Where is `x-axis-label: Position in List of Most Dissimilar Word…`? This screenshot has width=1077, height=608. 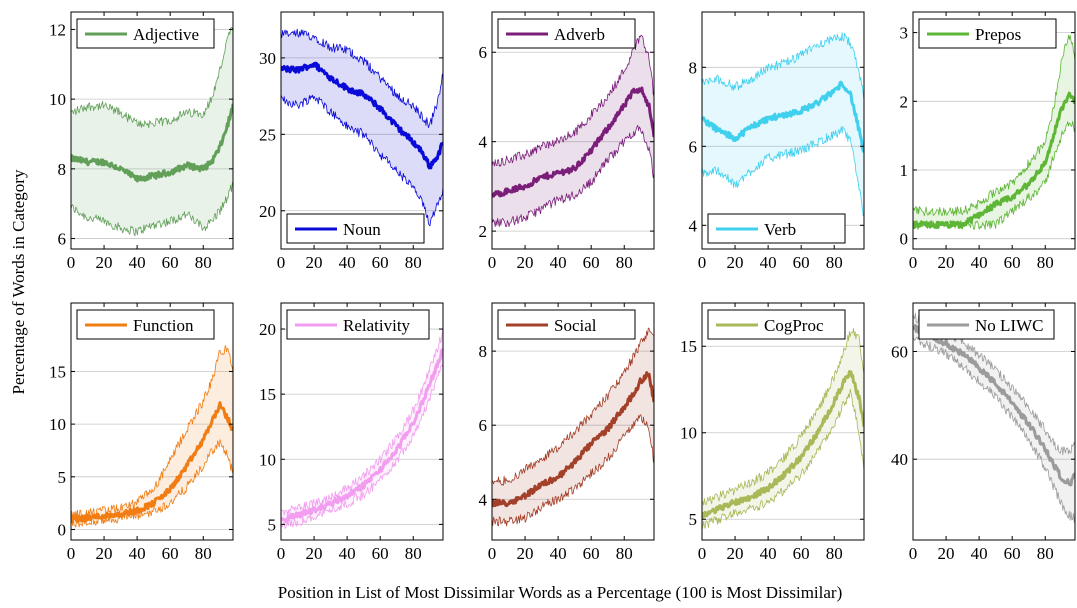 x-axis-label: Position in List of Most Dissimilar Word… is located at coordinates (560, 592).